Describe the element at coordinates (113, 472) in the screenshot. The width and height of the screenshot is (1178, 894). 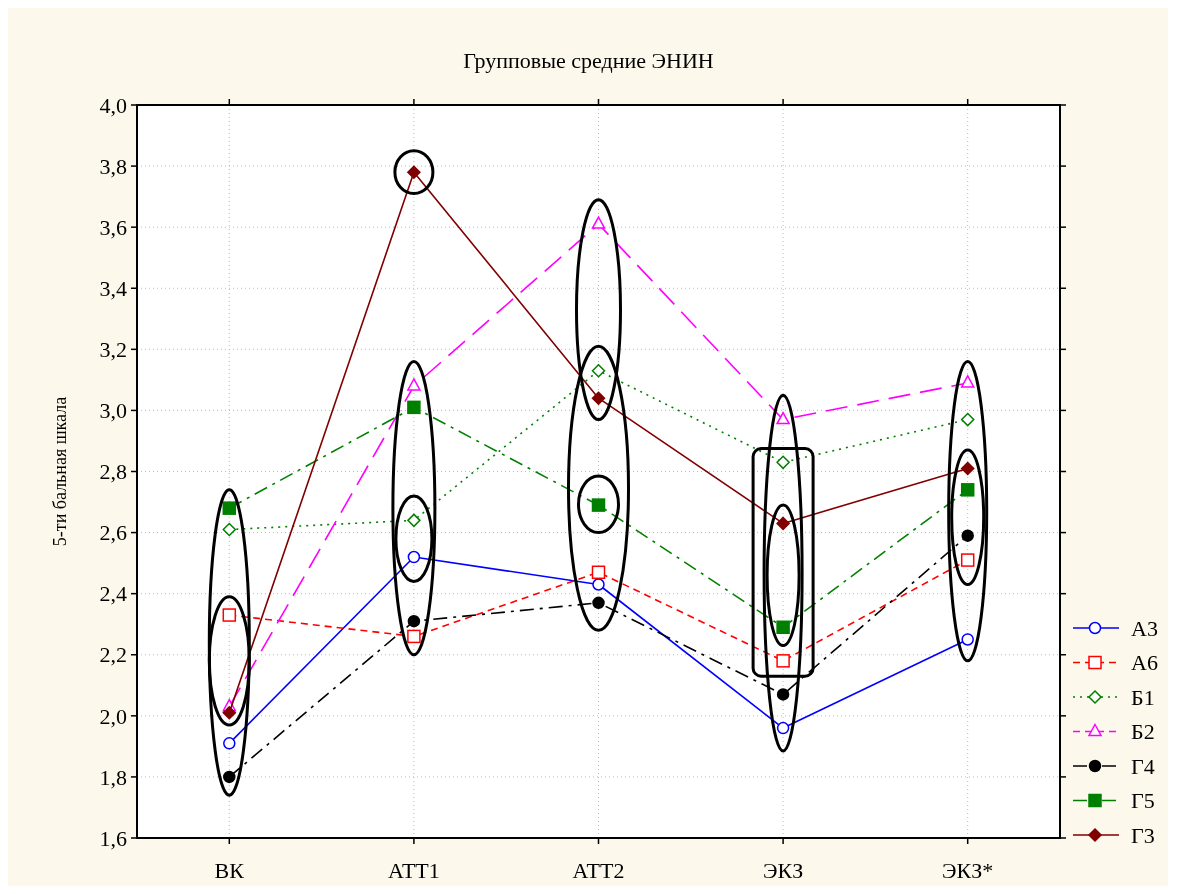
I see `y-tick-label: 2,8` at that location.